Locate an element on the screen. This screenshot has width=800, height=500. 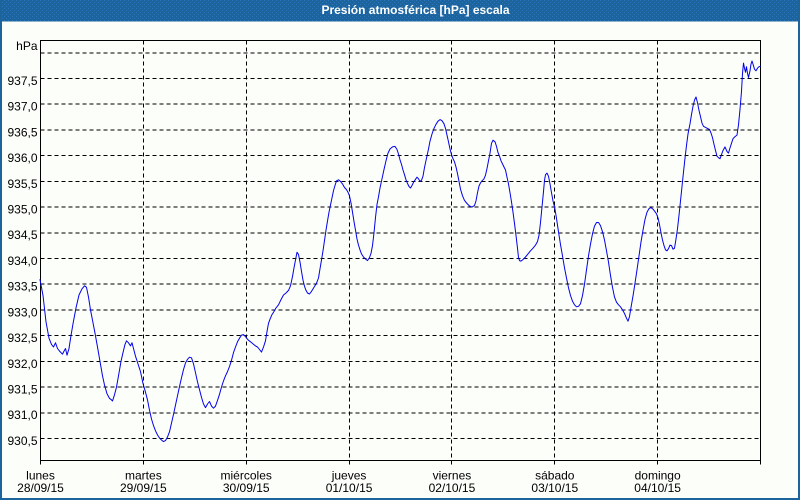
svg-text: 933,0 is located at coordinates (22, 312).